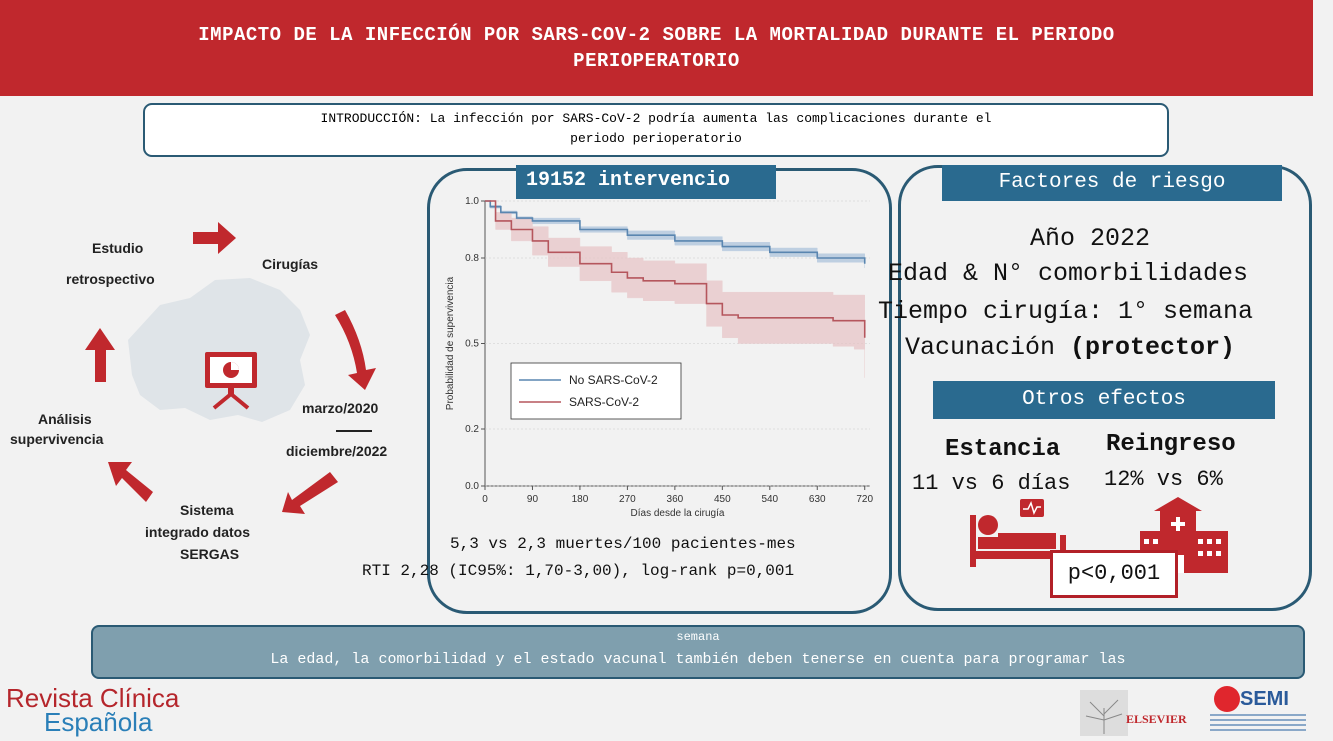 The width and height of the screenshot is (1333, 741). I want to click on cycle-diciembre: diciembre/2022, so click(337, 451).